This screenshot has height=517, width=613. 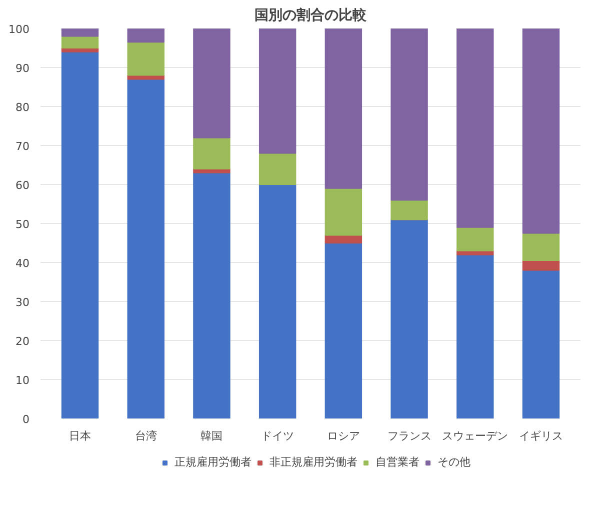 I want to click on legend-label: 正規雇用労働者, so click(x=213, y=462).